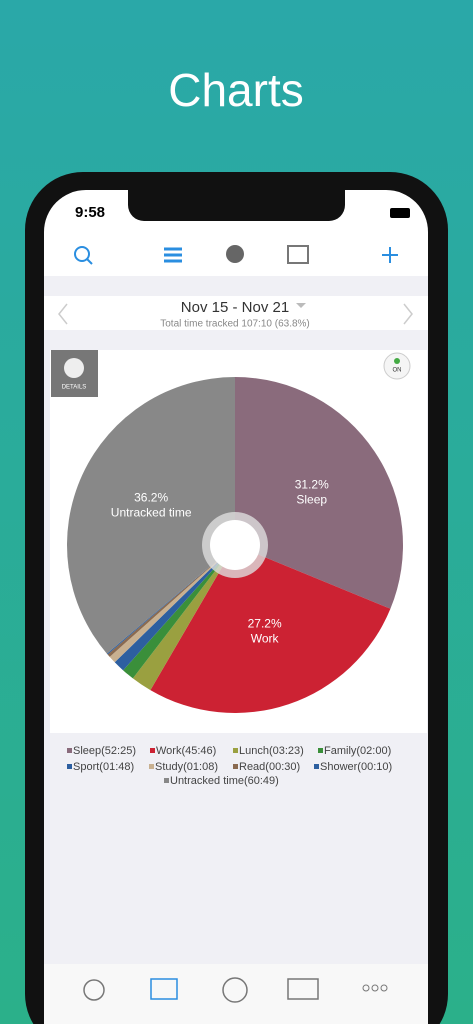  Describe the element at coordinates (235, 990) in the screenshot. I see `tab-goals` at that location.